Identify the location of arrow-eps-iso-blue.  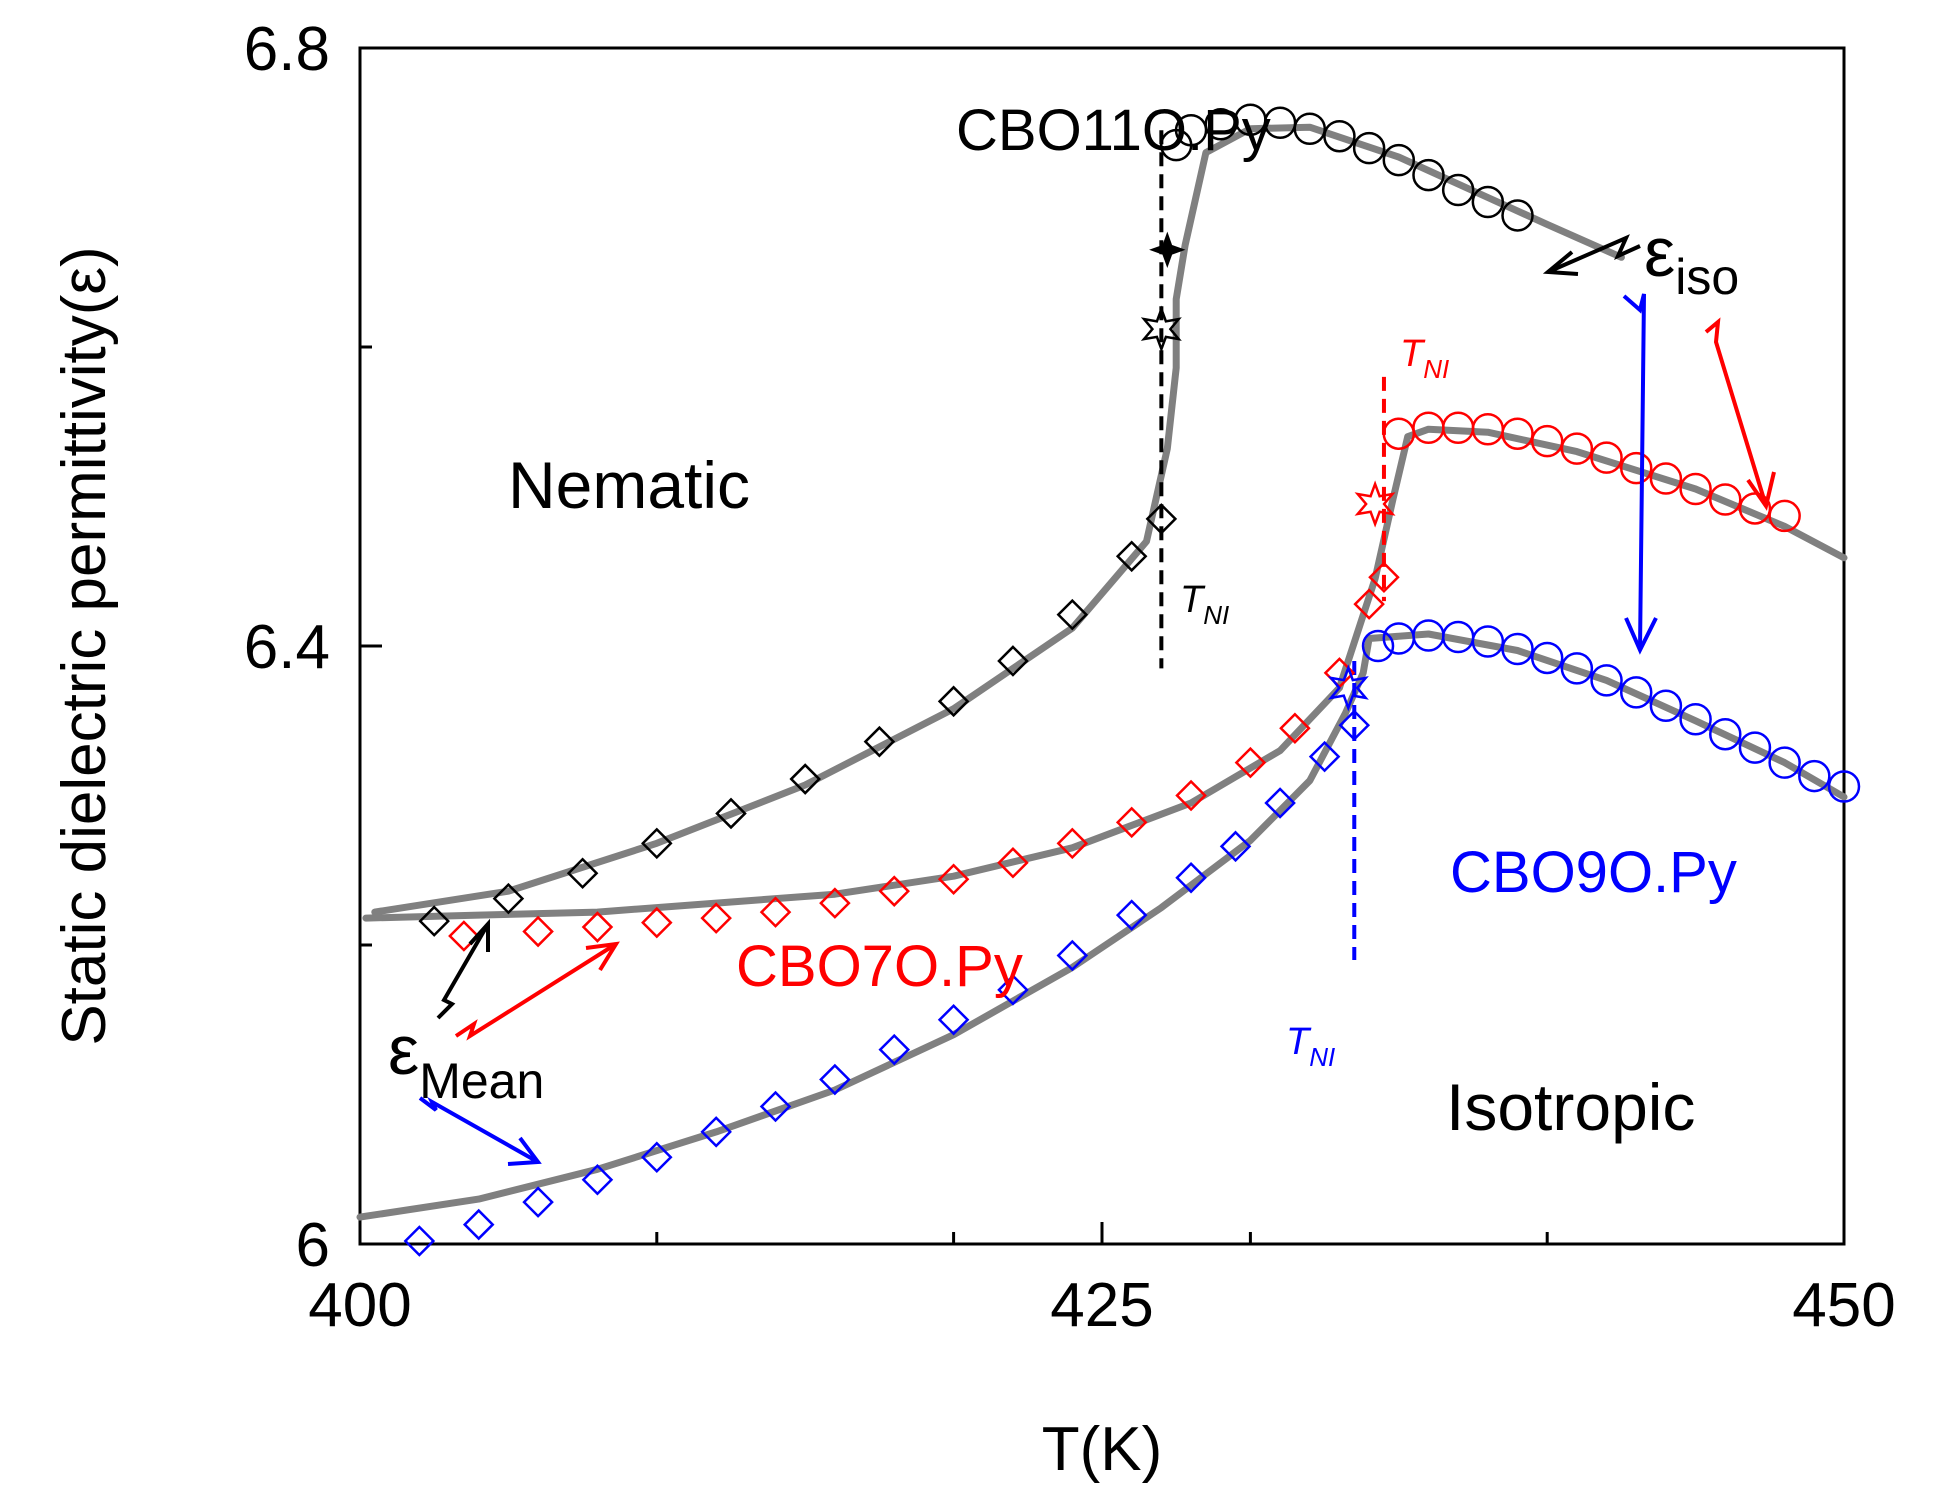
(1634, 472).